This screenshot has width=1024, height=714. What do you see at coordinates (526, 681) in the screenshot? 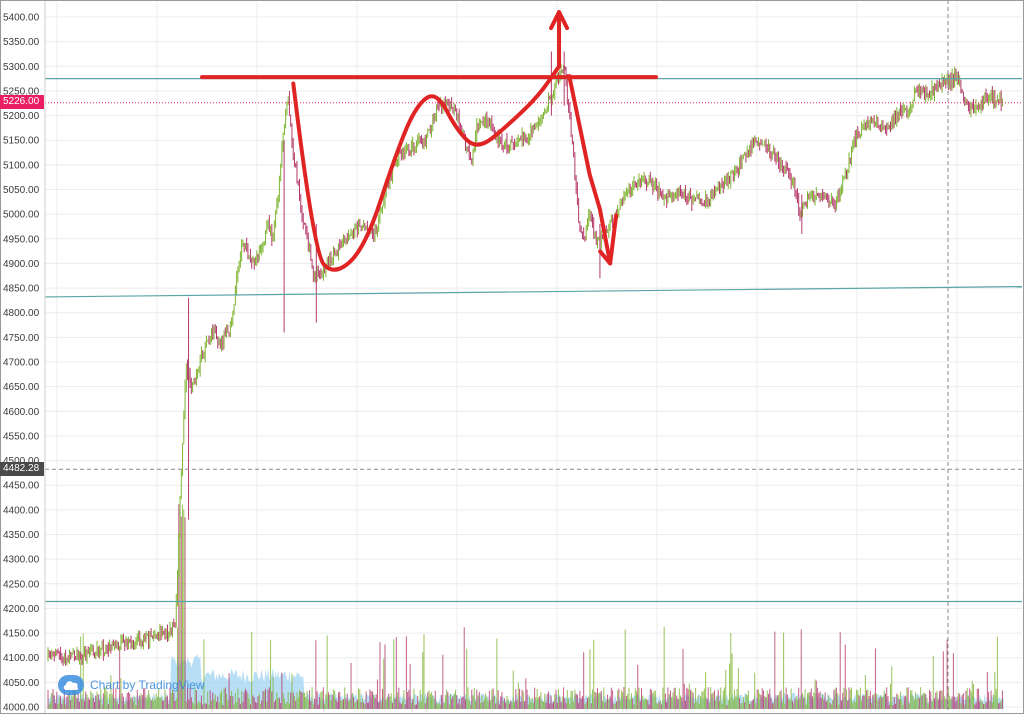
I see `volume-average-area` at bounding box center [526, 681].